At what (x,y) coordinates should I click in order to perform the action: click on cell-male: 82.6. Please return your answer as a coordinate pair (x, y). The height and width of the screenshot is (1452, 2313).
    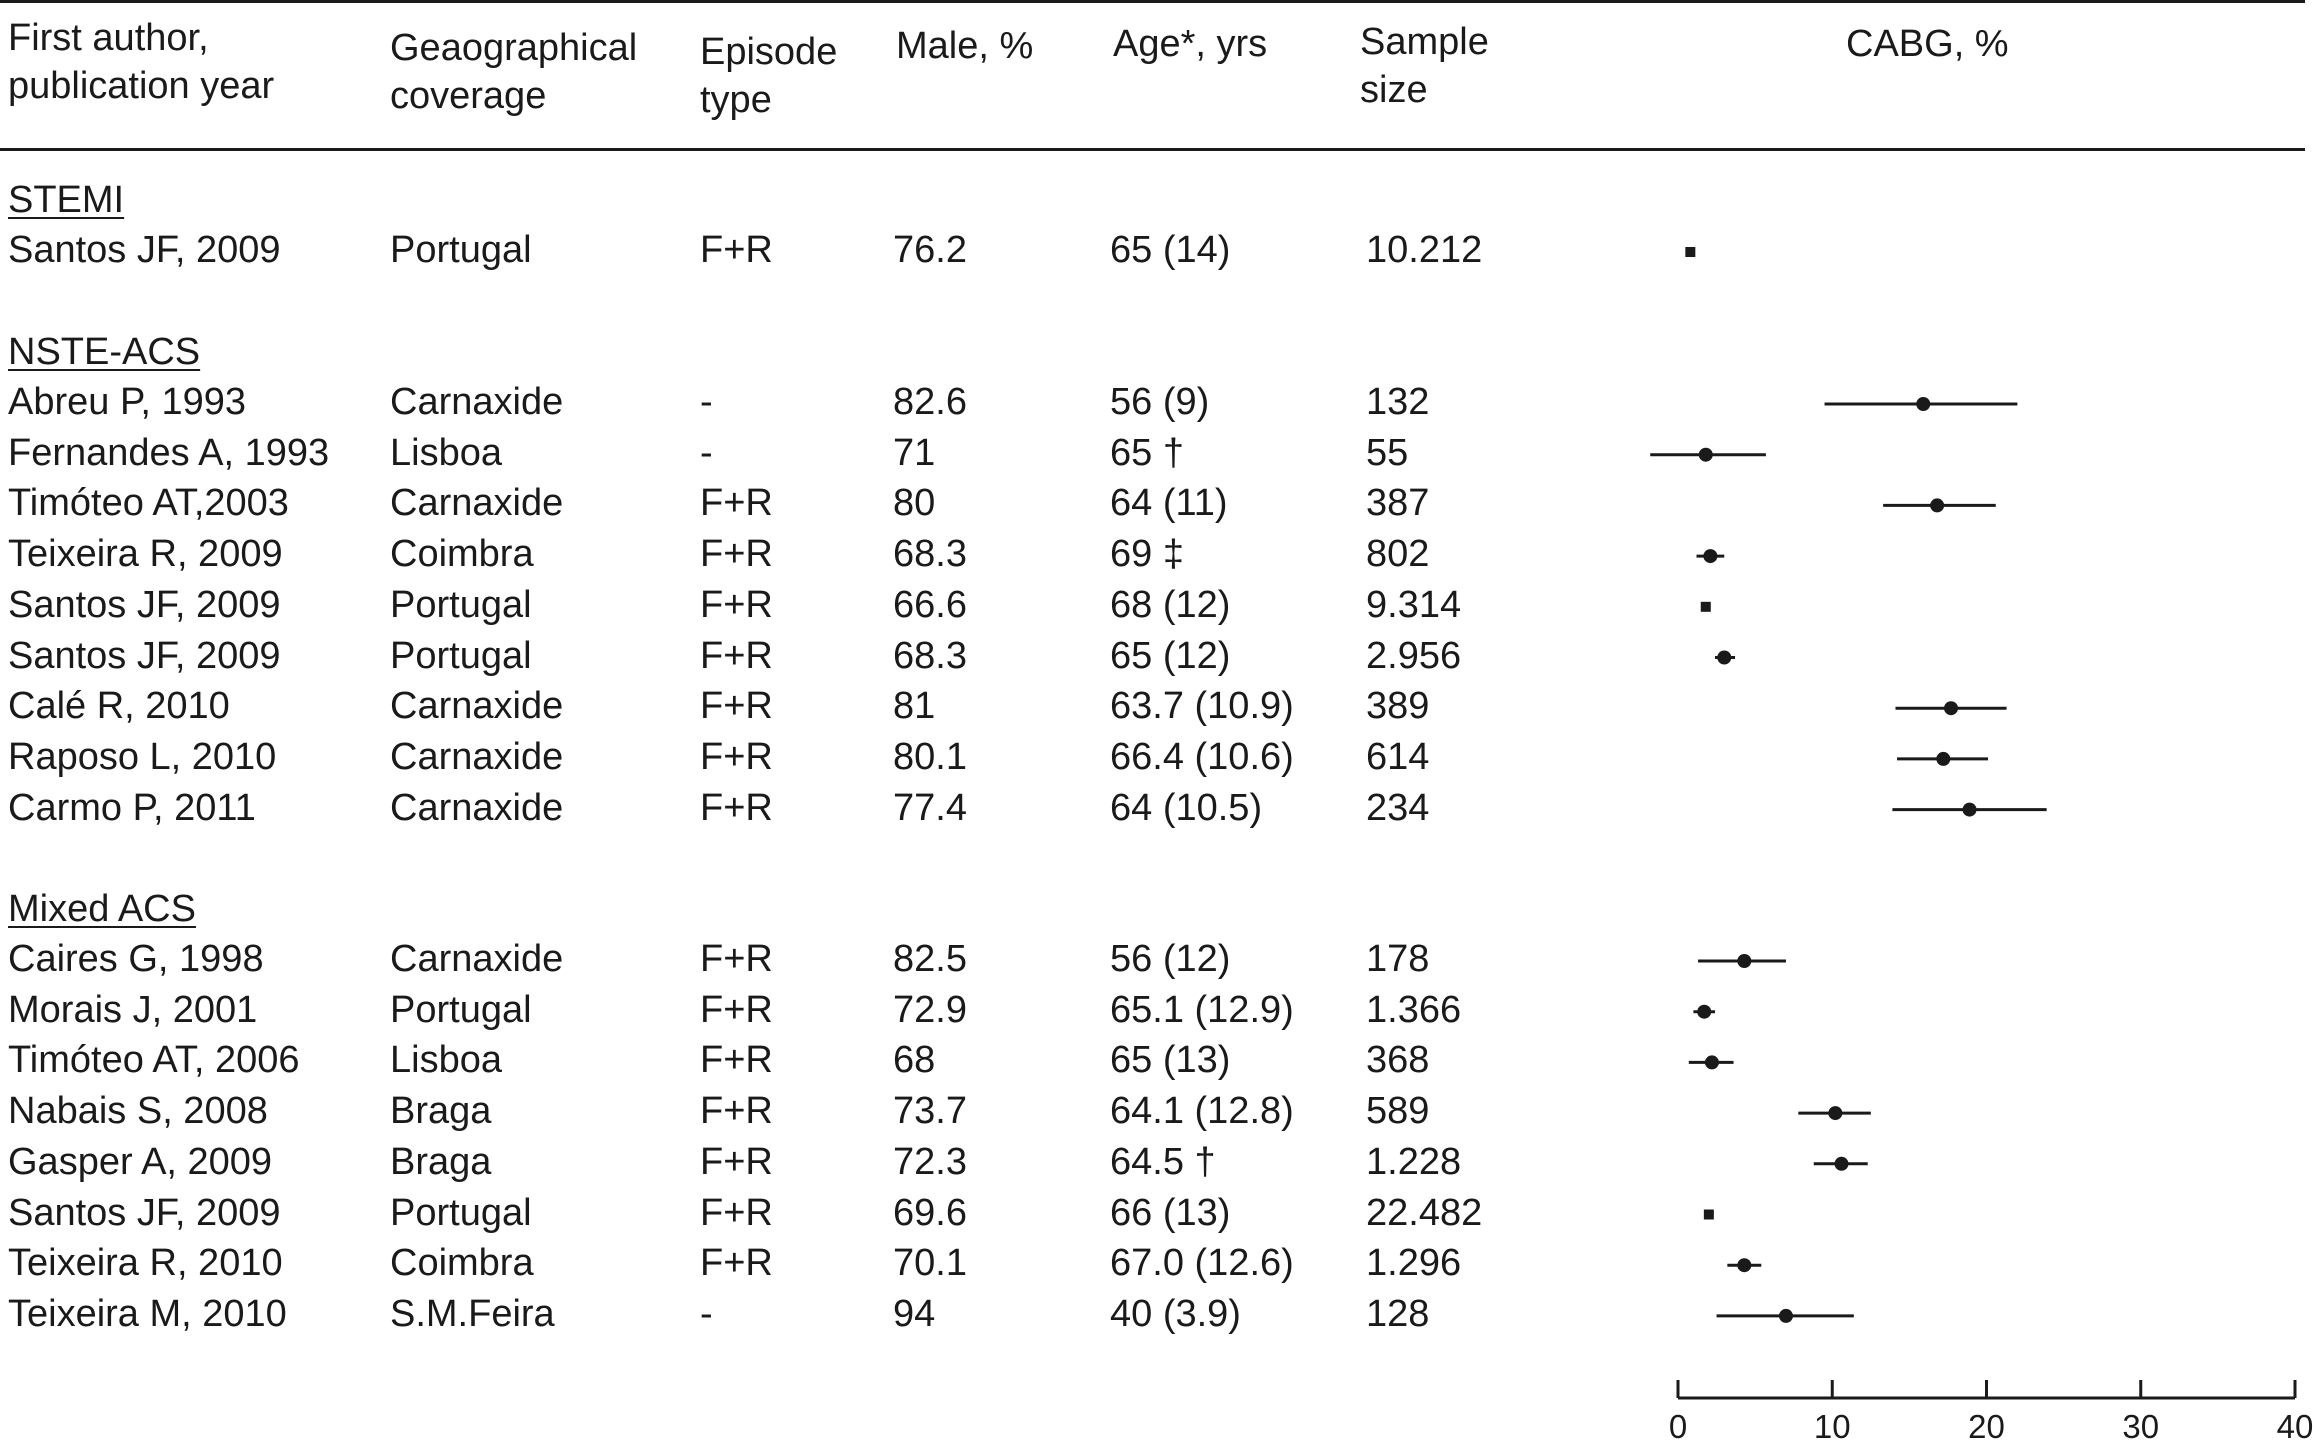
    Looking at the image, I should click on (930, 402).